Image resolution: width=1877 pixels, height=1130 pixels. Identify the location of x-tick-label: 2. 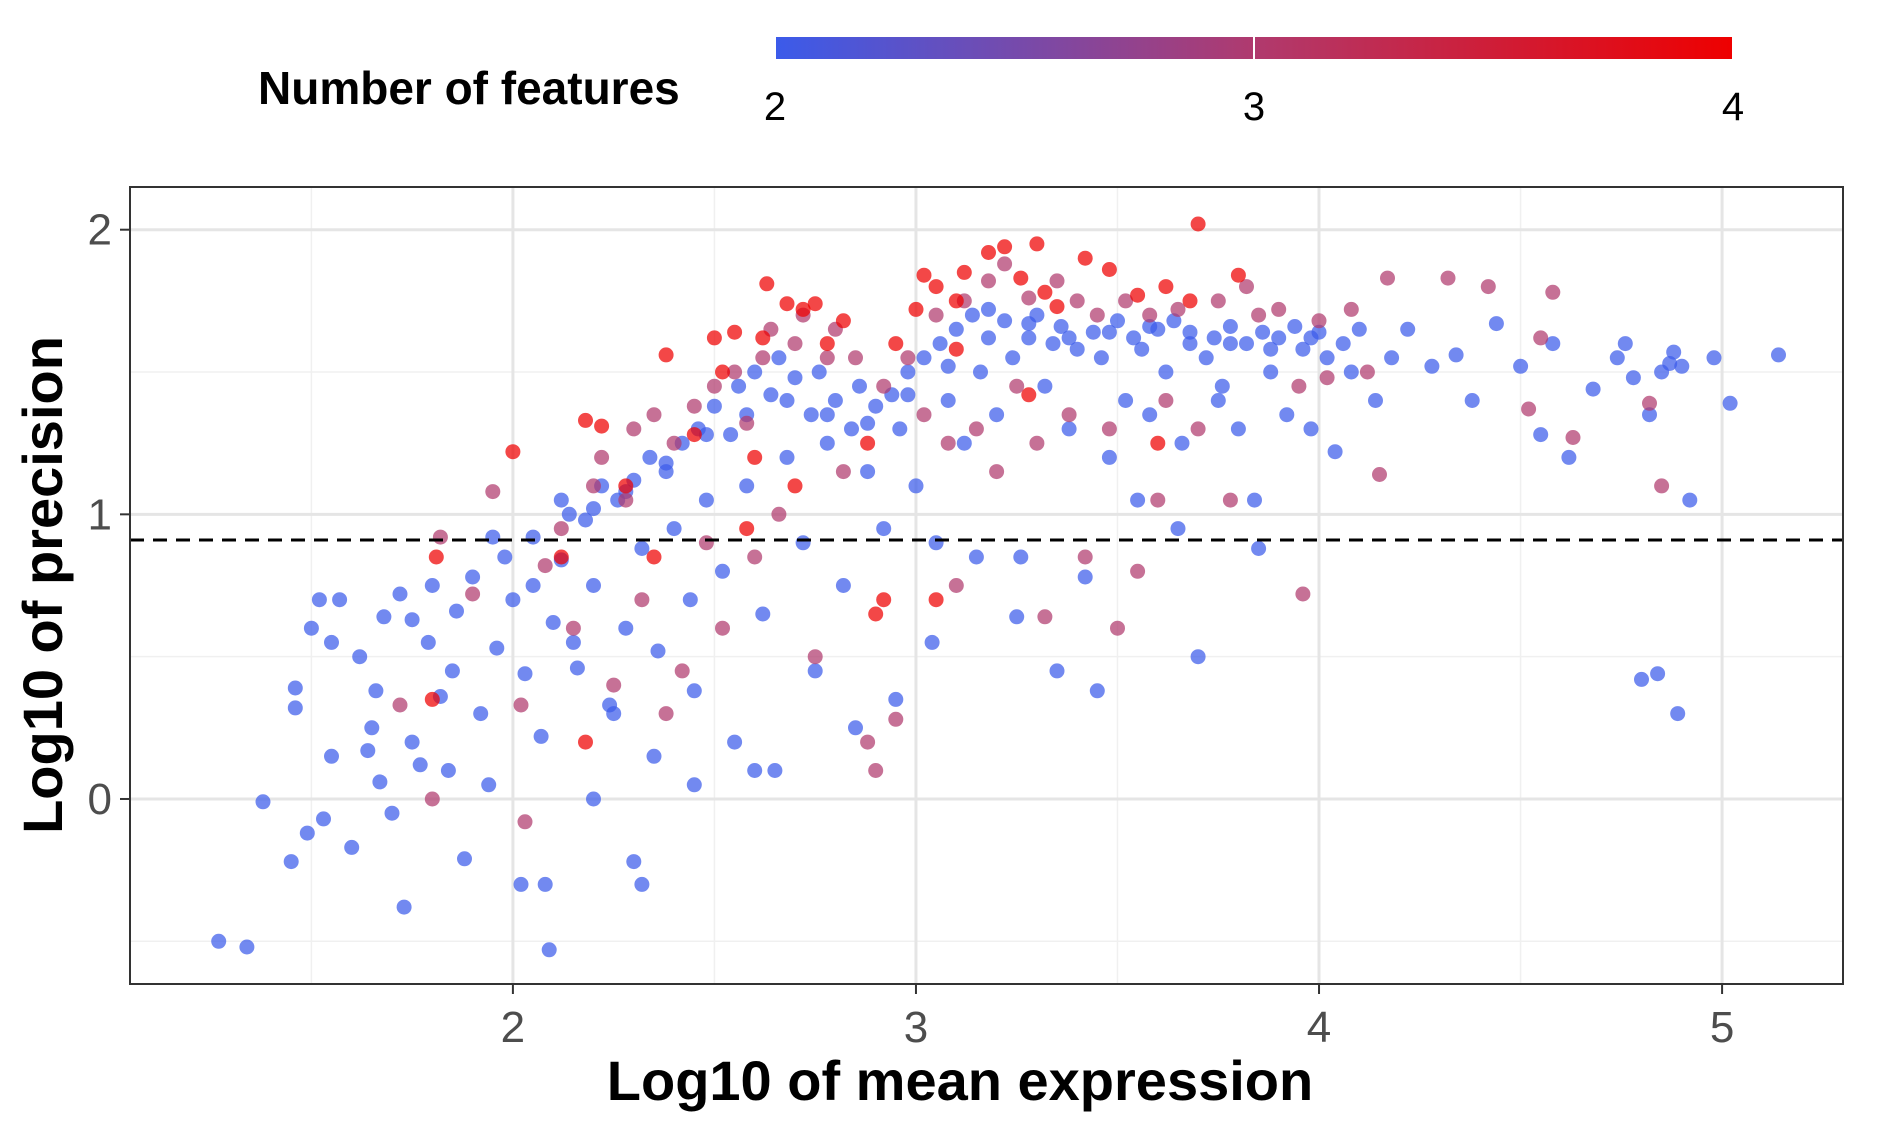
(513, 1027).